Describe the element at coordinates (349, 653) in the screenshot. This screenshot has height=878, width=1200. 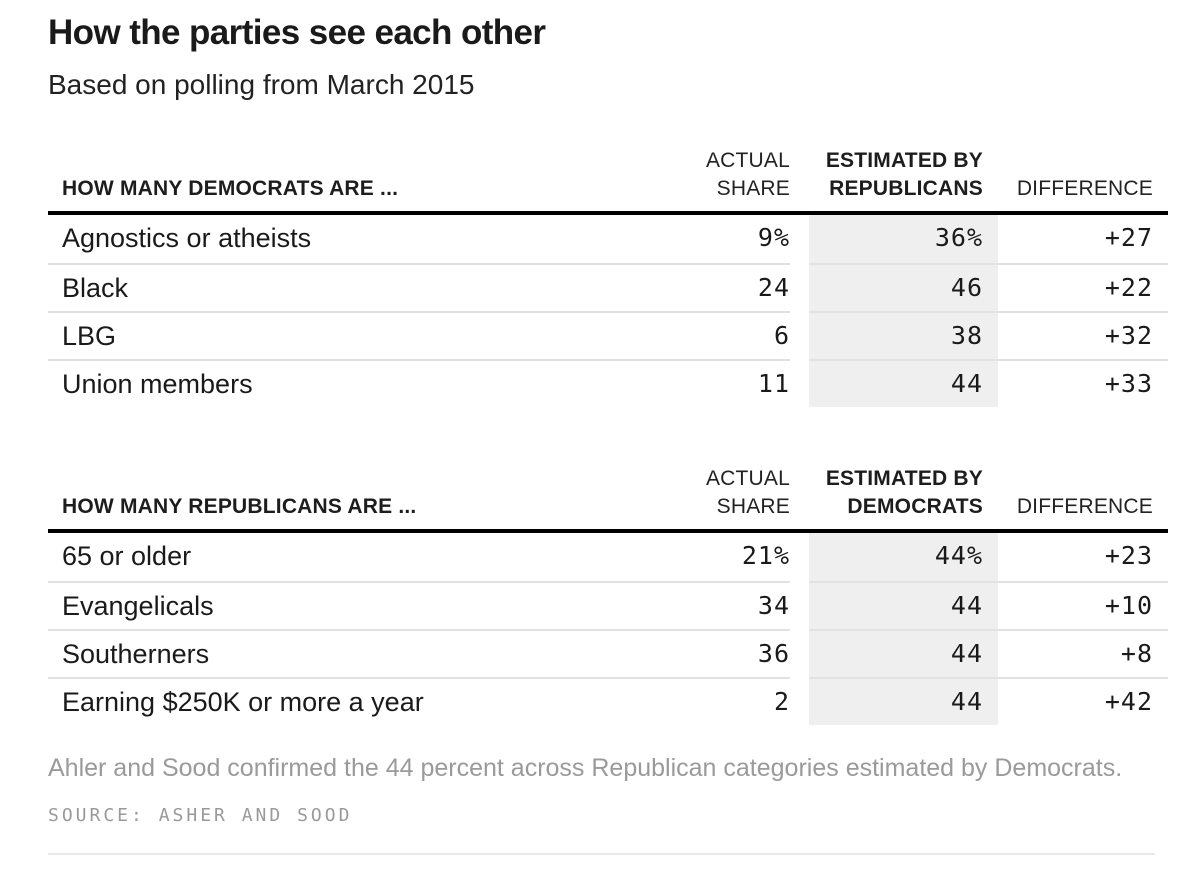
I see `category-label: Southerners` at that location.